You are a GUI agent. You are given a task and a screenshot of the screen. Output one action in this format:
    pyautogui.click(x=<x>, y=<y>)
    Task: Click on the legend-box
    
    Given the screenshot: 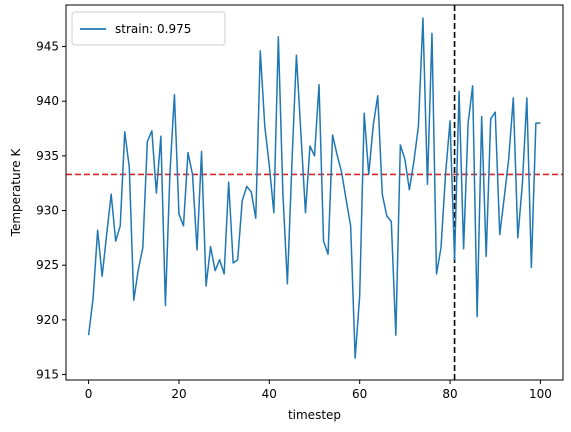 What is the action you would take?
    pyautogui.click(x=148, y=28)
    